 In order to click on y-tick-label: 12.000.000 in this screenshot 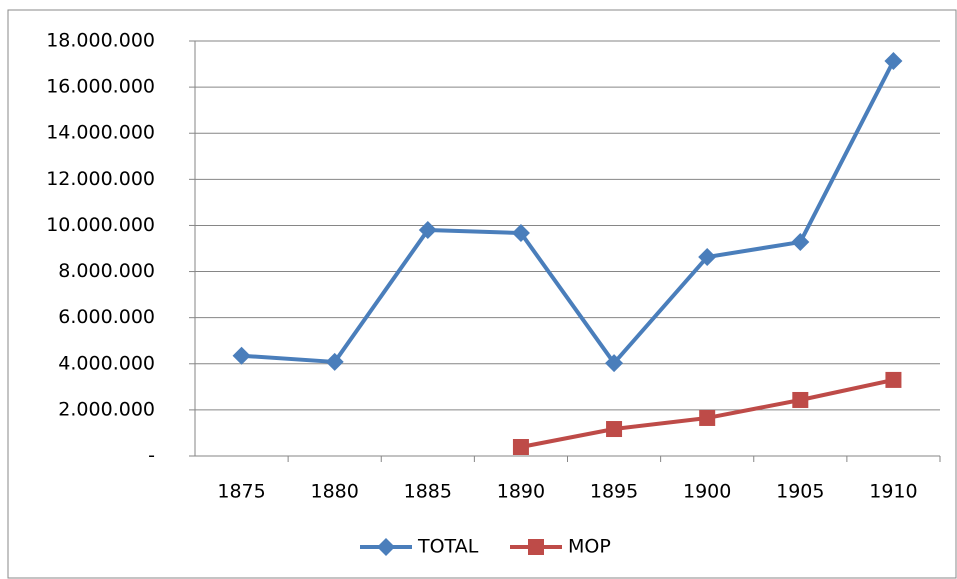, I will do `click(100, 179)`.